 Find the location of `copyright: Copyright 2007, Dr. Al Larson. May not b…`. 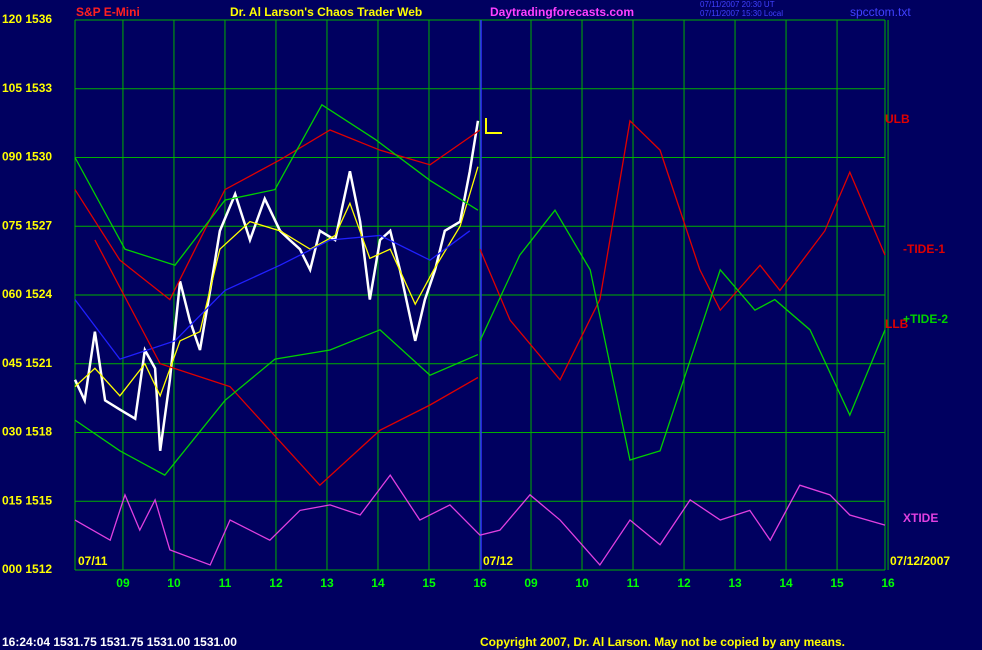

copyright: Copyright 2007, Dr. Al Larson. May not b… is located at coordinates (662, 642).